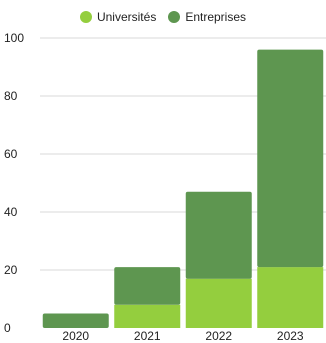 The image size is (326, 343). I want to click on legend-item-universites: Universités, so click(118, 17).